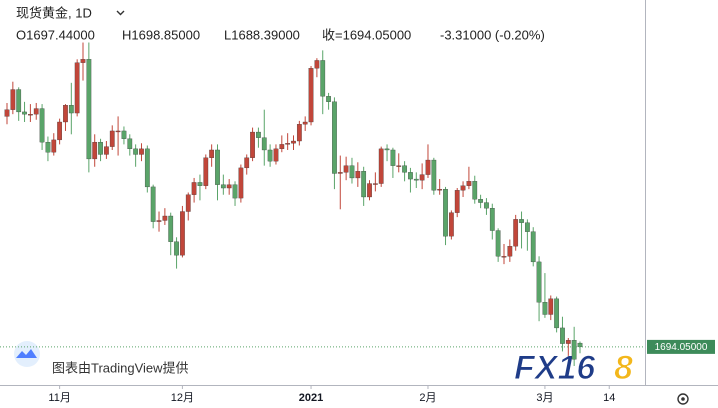  Describe the element at coordinates (59, 398) in the screenshot. I see `x-tick-label: 11月` at that location.